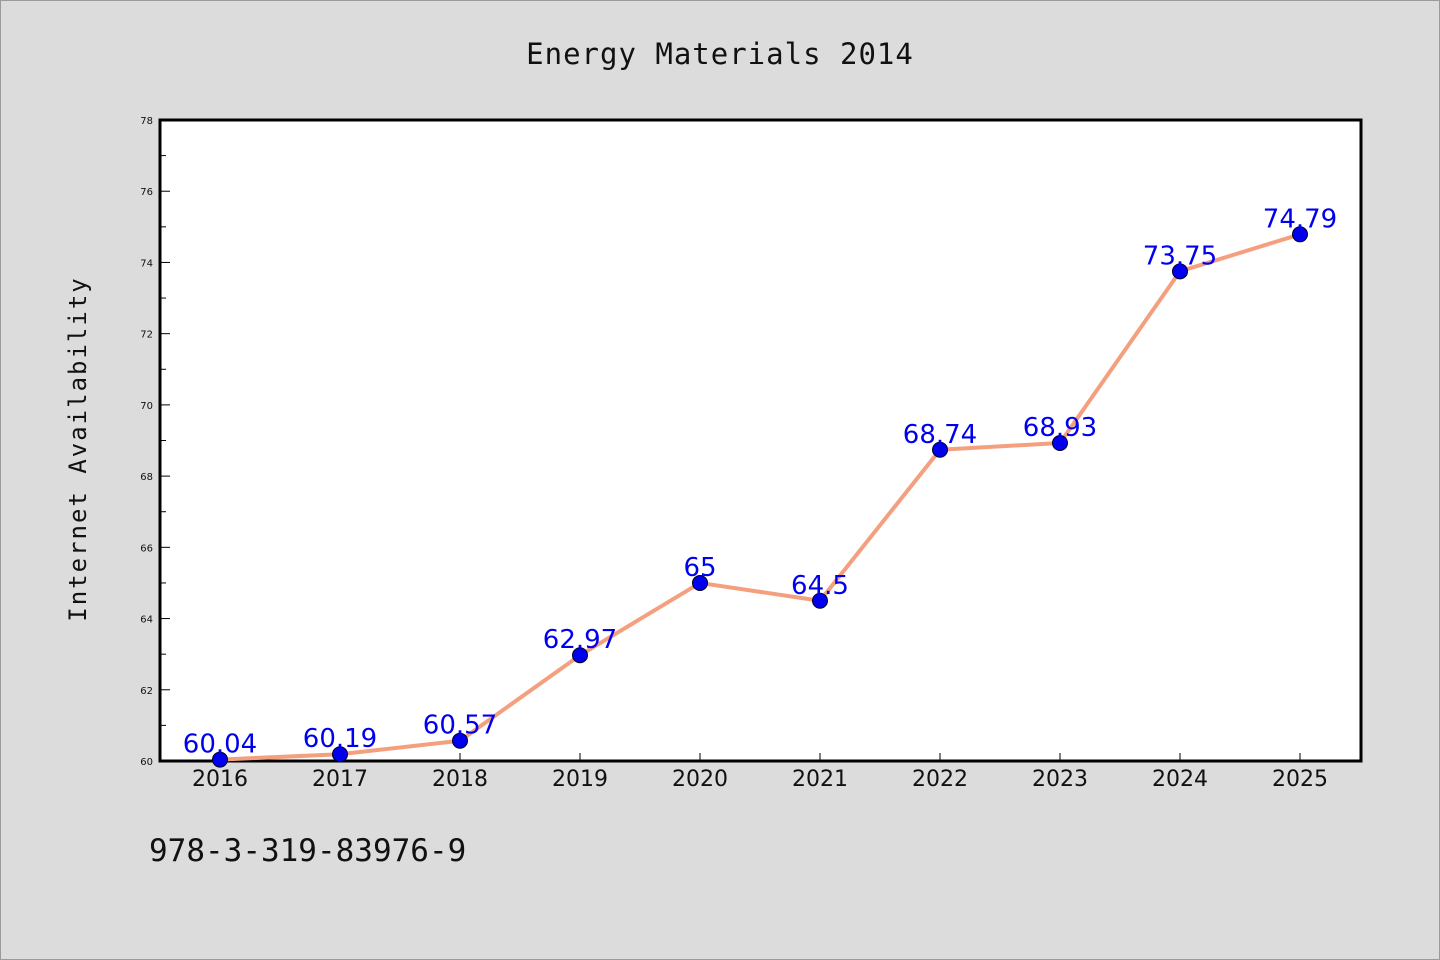 This screenshot has height=960, width=1440. I want to click on x-tick-label: 2024, so click(1180, 779).